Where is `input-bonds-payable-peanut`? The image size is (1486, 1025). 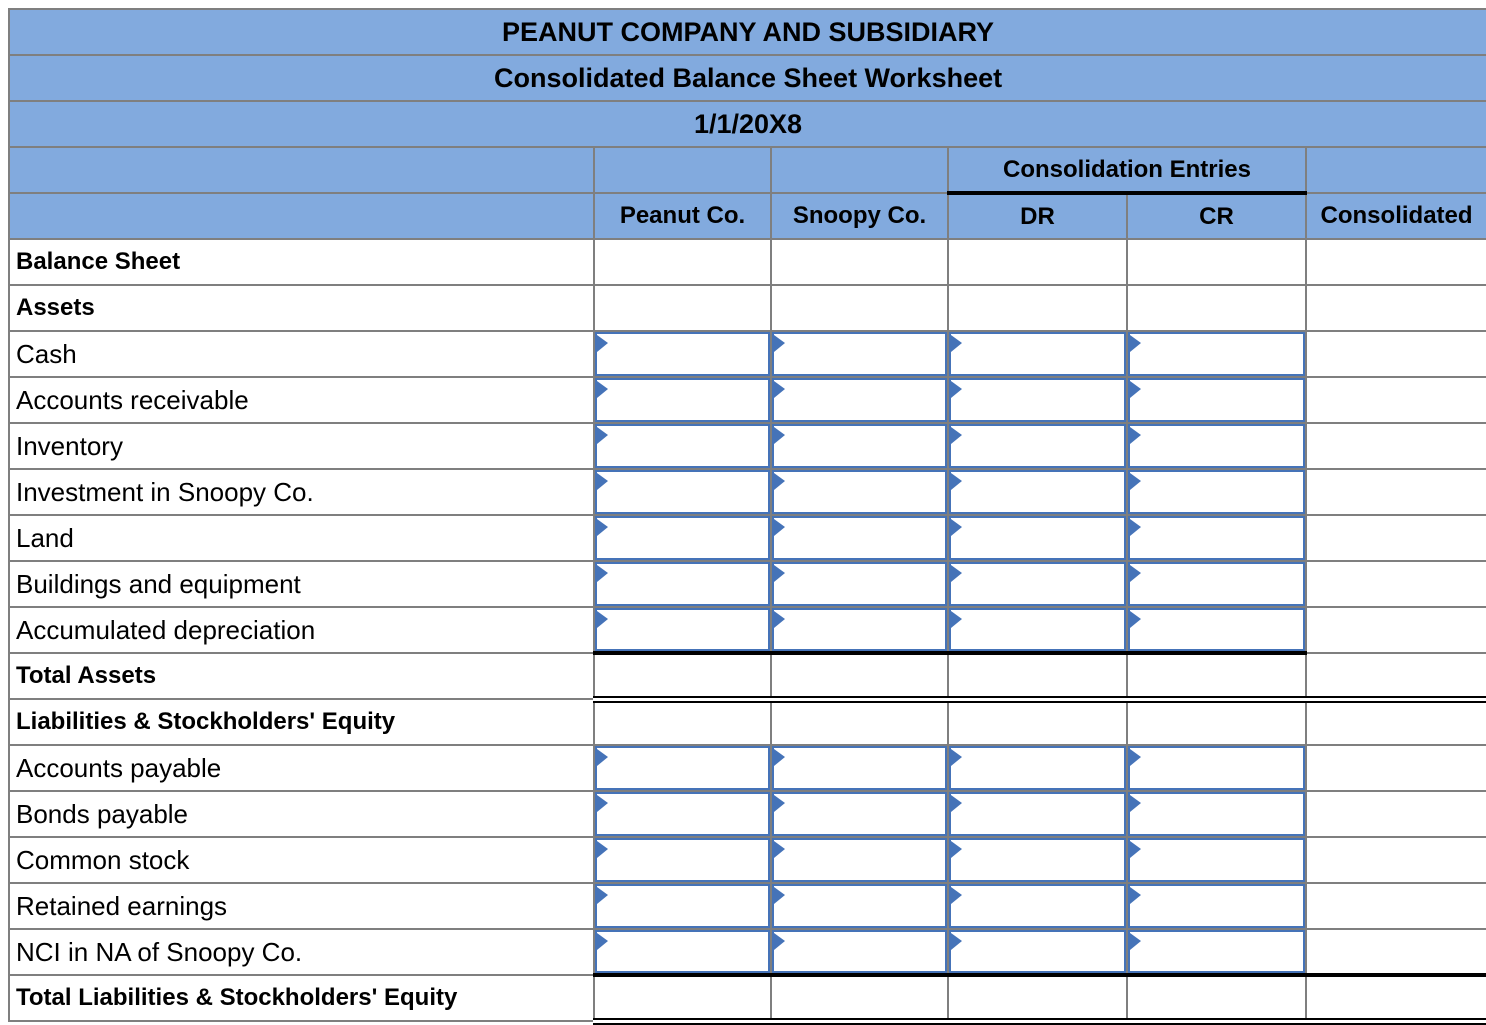 input-bonds-payable-peanut is located at coordinates (682, 814).